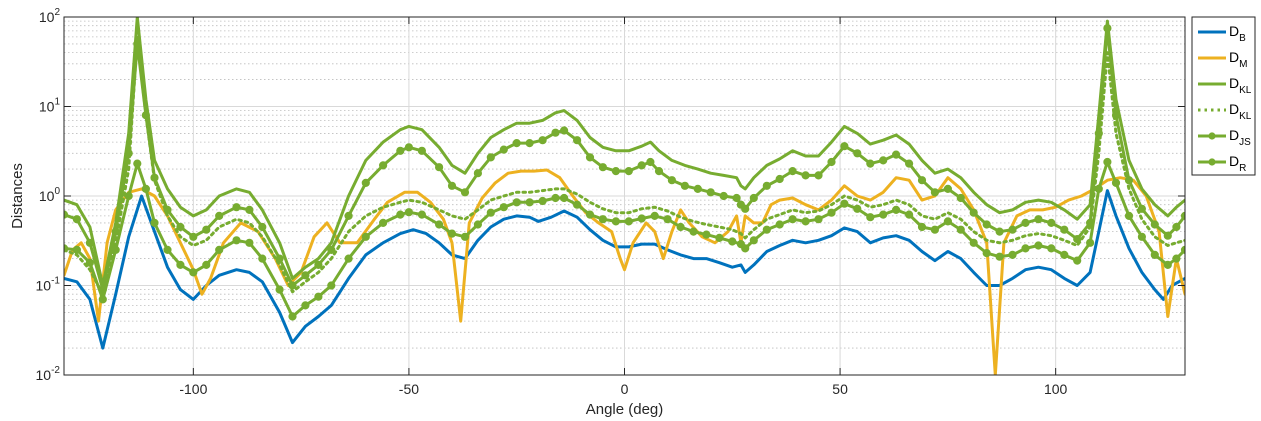 This screenshot has height=421, width=1261. I want to click on legend-label: DM, so click(1238, 59).